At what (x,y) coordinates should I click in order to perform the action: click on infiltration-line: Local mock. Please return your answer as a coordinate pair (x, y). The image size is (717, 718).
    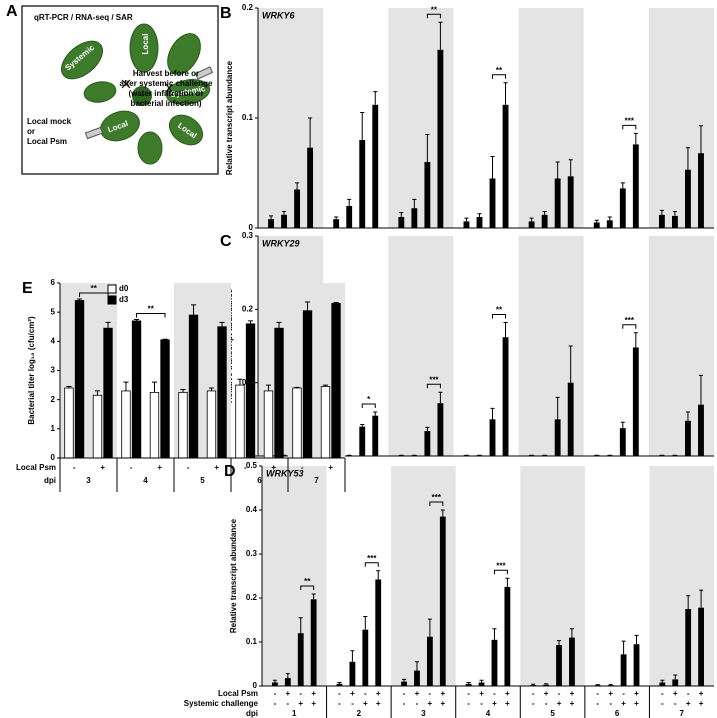
    Looking at the image, I should click on (49, 121).